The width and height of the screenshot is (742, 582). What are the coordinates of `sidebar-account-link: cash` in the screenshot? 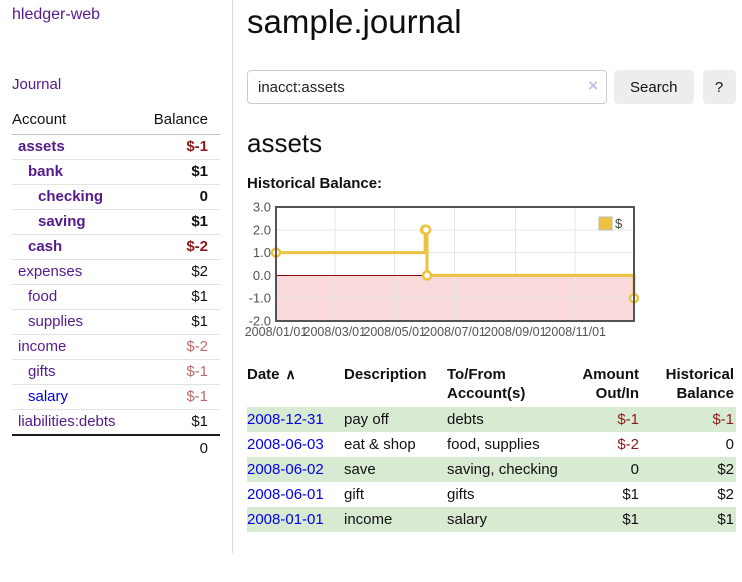 It's located at (45, 246).